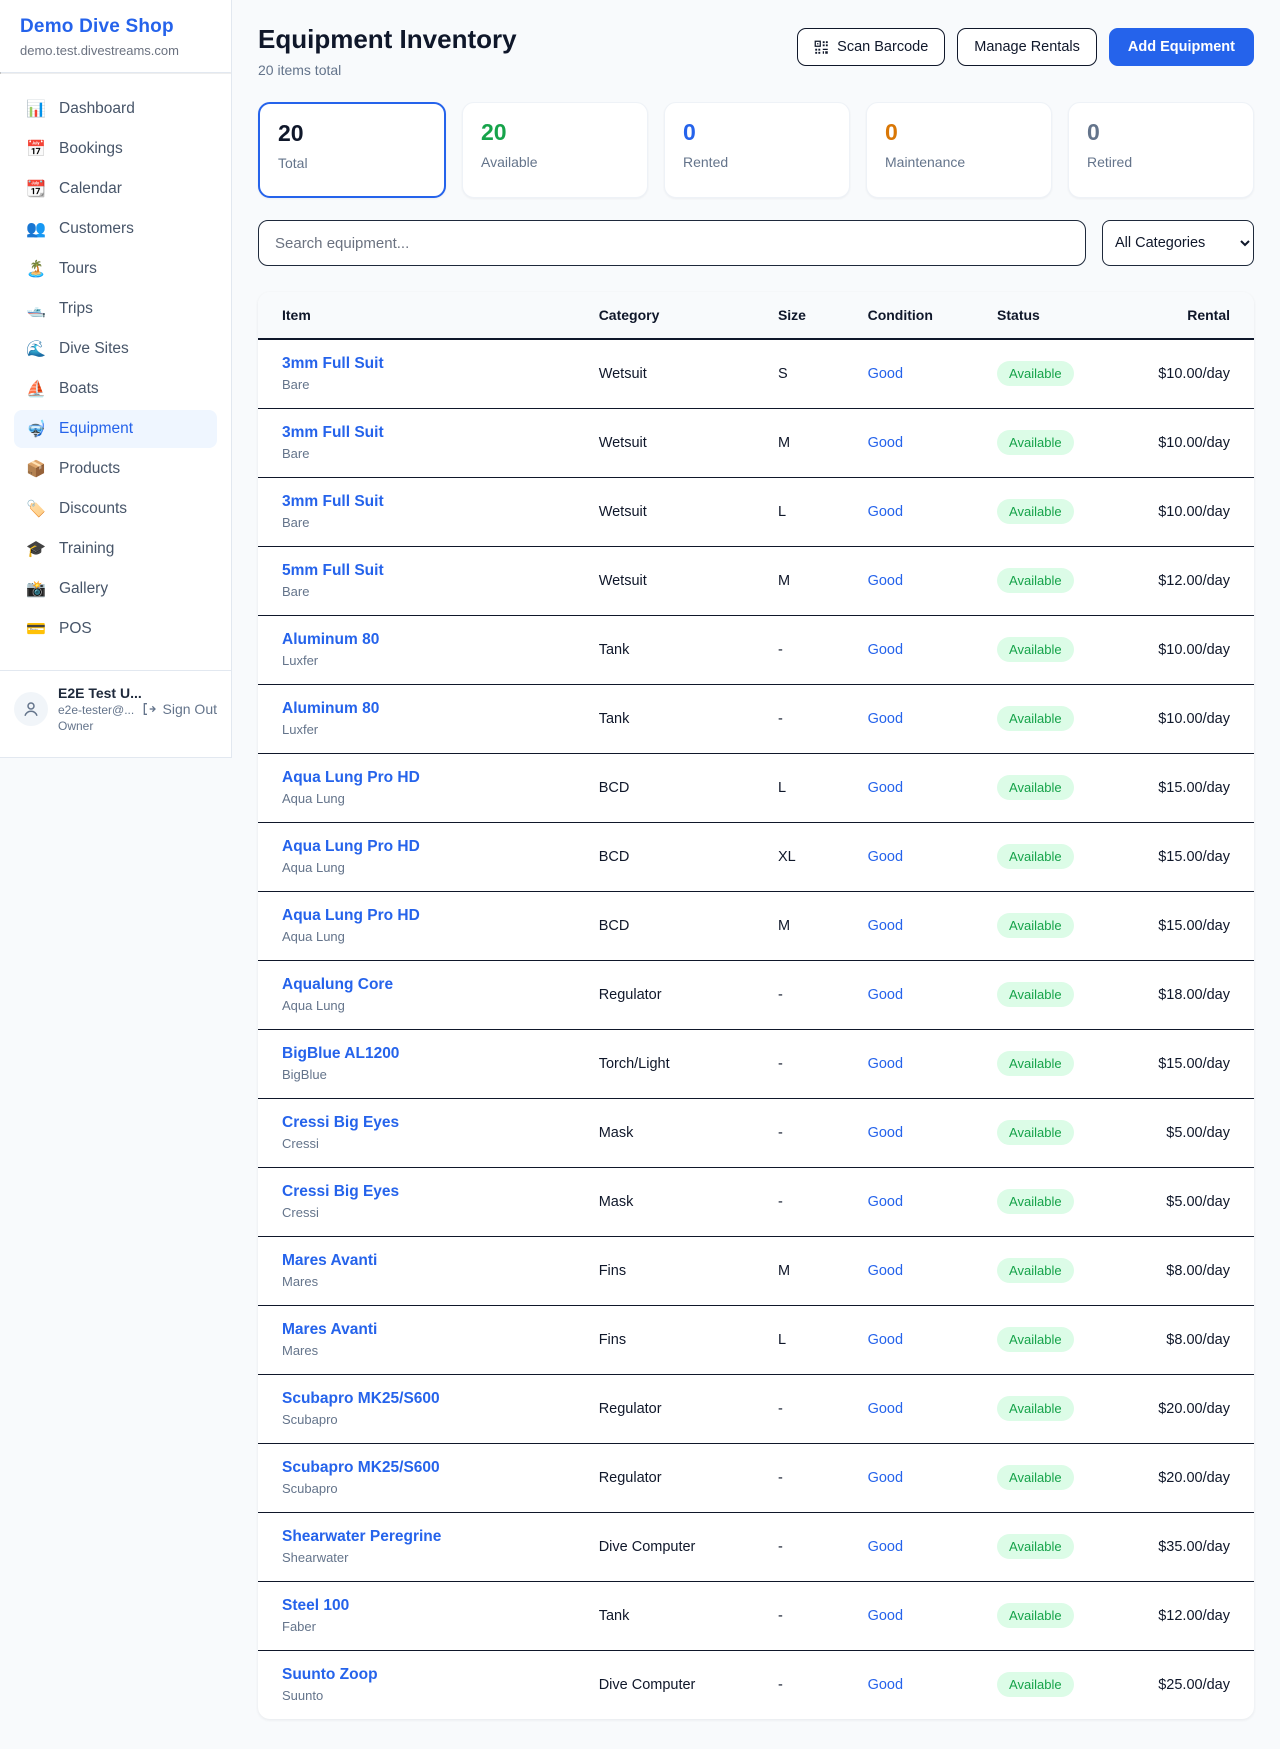  Describe the element at coordinates (36, 189) in the screenshot. I see `calendar-icon: 📆` at that location.